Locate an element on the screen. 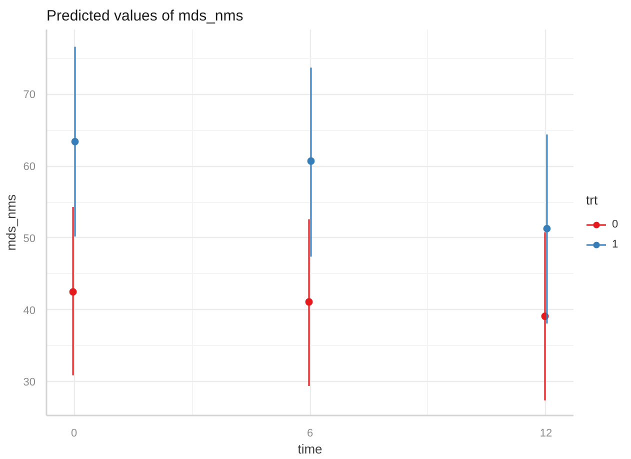  legend-label: 0 is located at coordinates (616, 224).